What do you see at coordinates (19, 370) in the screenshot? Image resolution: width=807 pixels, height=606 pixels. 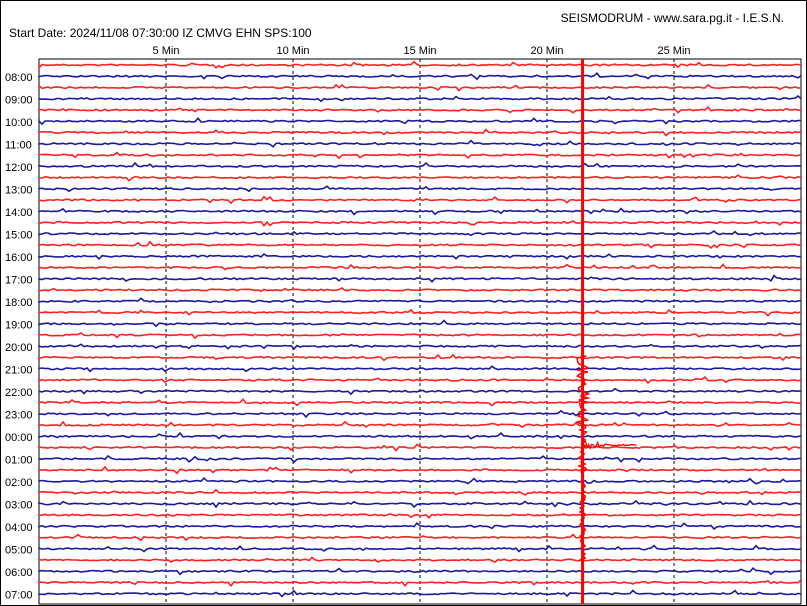 I see `row-label: 21:00` at bounding box center [19, 370].